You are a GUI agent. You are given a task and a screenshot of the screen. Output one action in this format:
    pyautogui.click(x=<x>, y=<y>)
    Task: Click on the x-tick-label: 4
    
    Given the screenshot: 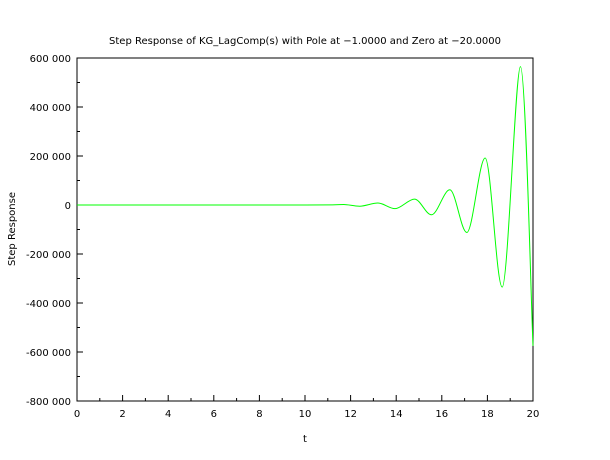 What is the action you would take?
    pyautogui.click(x=168, y=414)
    